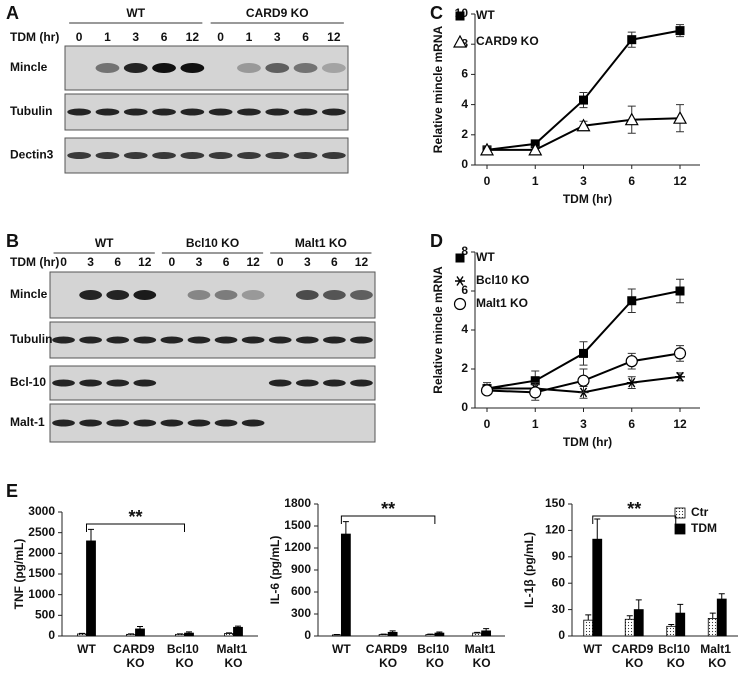 Image resolution: width=745 pixels, height=675 pixels. Describe the element at coordinates (172, 262) in the screenshot. I see `lane-label: 0` at that location.